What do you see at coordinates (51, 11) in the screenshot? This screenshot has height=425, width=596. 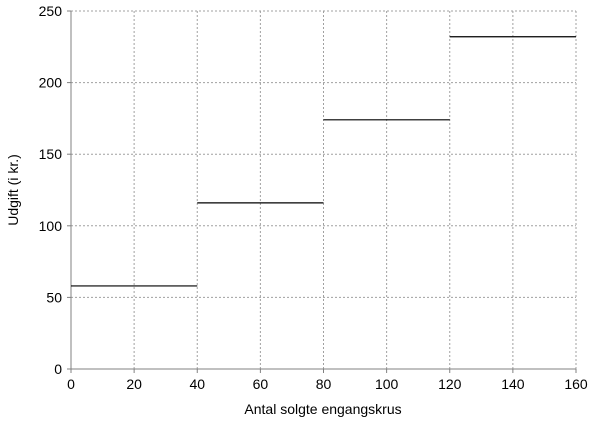 I see `y-tick-label: 250` at bounding box center [51, 11].